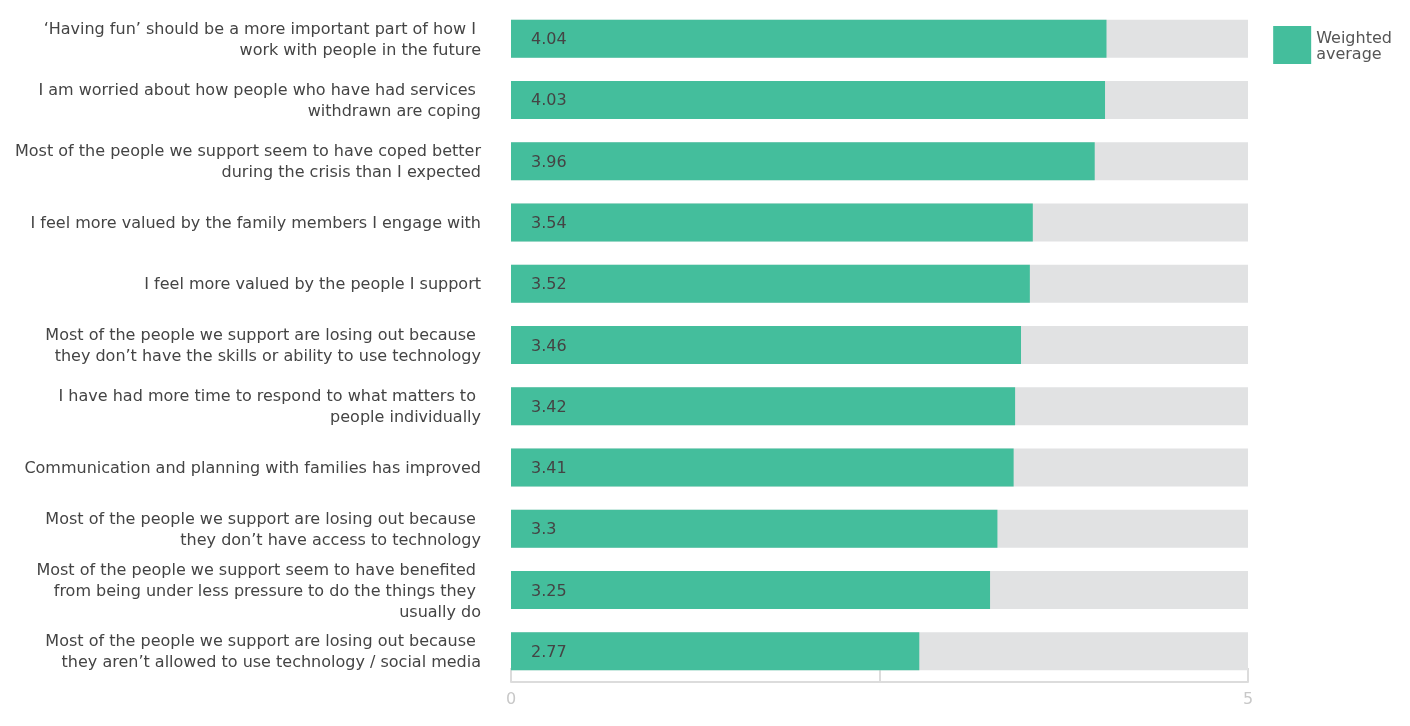  I want to click on data-label: 3.54, so click(549, 222).